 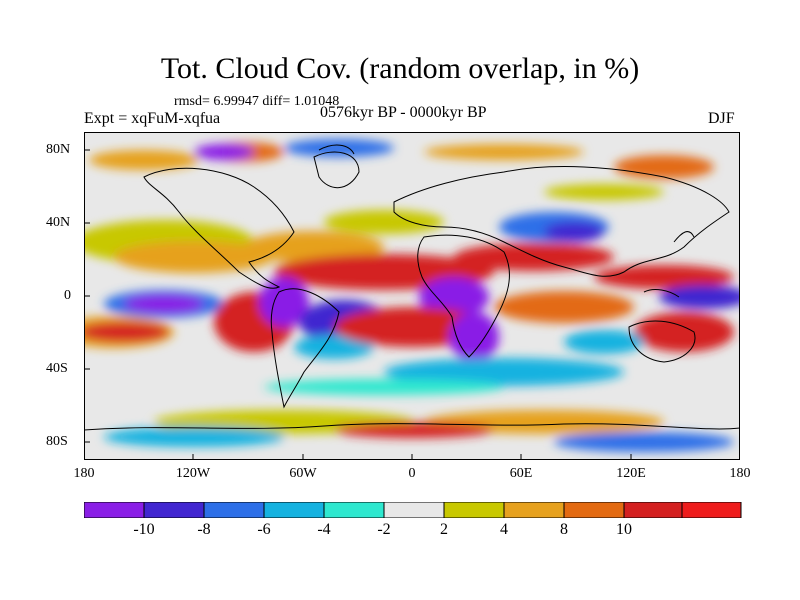 What do you see at coordinates (204, 529) in the screenshot?
I see `colorbar-label: -8` at bounding box center [204, 529].